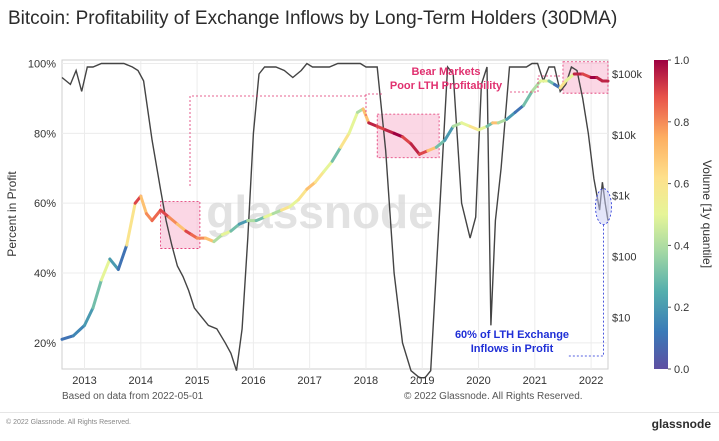 The width and height of the screenshot is (719, 441). I want to click on annotation-lth-title: 60% of LTH Exchange, so click(512, 335).